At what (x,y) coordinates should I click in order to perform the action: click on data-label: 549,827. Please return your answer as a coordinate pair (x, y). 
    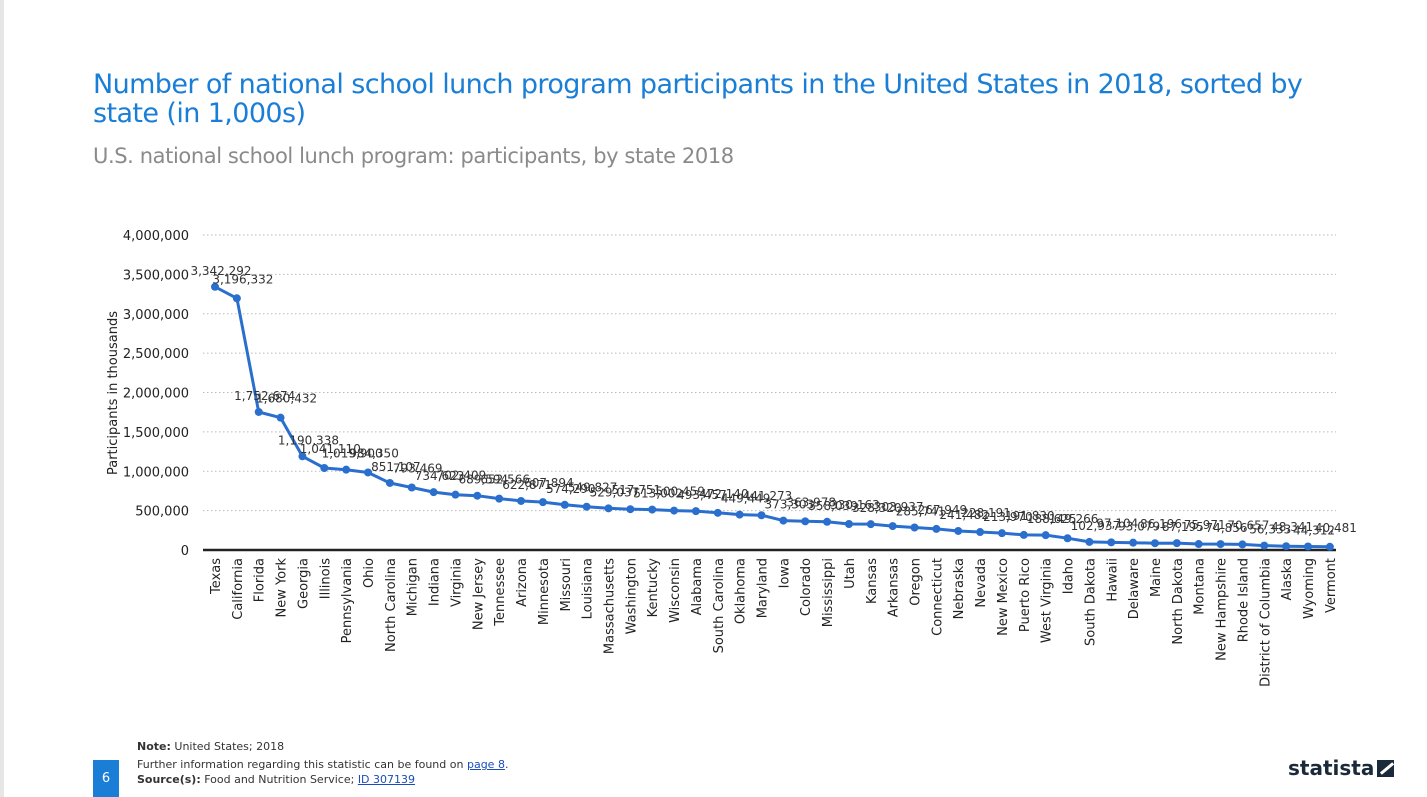
    Looking at the image, I should click on (593, 488).